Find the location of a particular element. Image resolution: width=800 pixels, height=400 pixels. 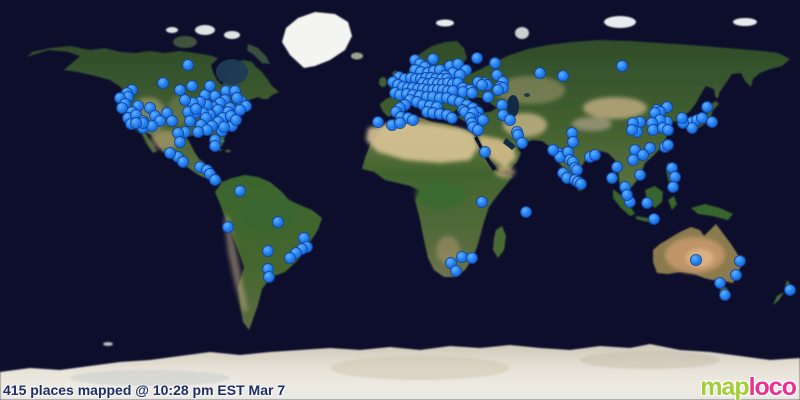

maploco-logo: maploco is located at coordinates (748, 386).